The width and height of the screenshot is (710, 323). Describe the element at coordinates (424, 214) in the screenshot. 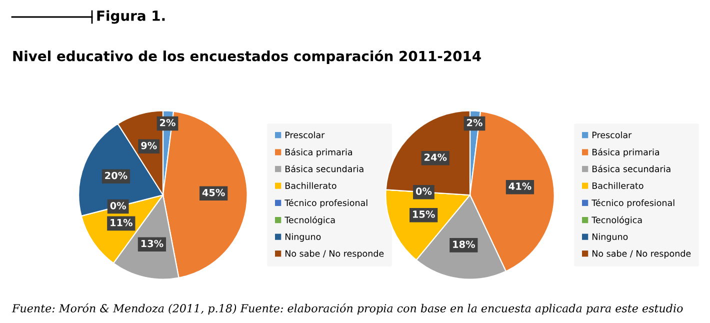

I see `data-label: 15%` at that location.